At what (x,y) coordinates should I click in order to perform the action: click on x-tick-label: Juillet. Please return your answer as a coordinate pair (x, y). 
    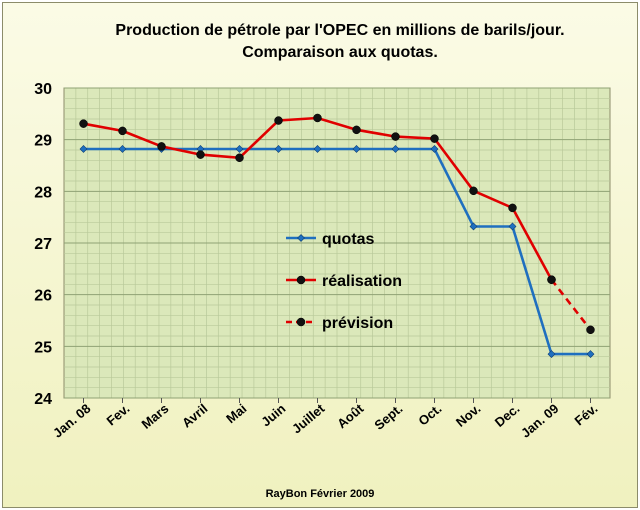
    Looking at the image, I should click on (308, 418).